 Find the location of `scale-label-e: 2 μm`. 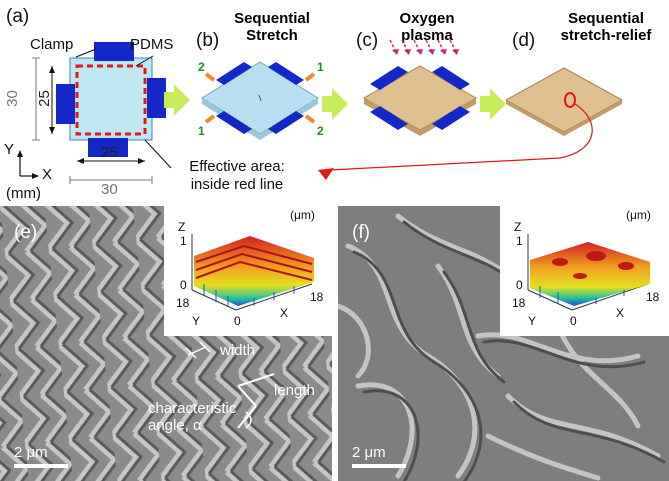

scale-label-e: 2 μm is located at coordinates (31, 452).